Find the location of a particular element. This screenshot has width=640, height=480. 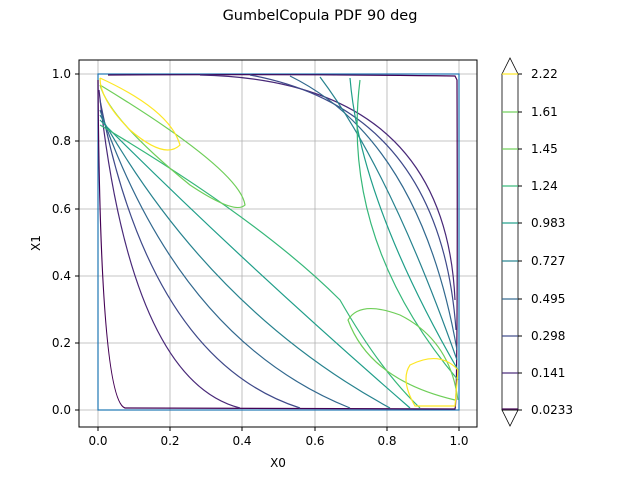

colorbar-label: 0.495 is located at coordinates (548, 299).